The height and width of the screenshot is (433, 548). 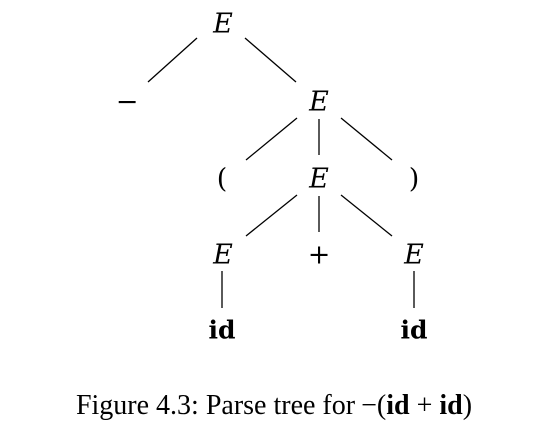 I want to click on caption-id-1: id, so click(x=398, y=405).